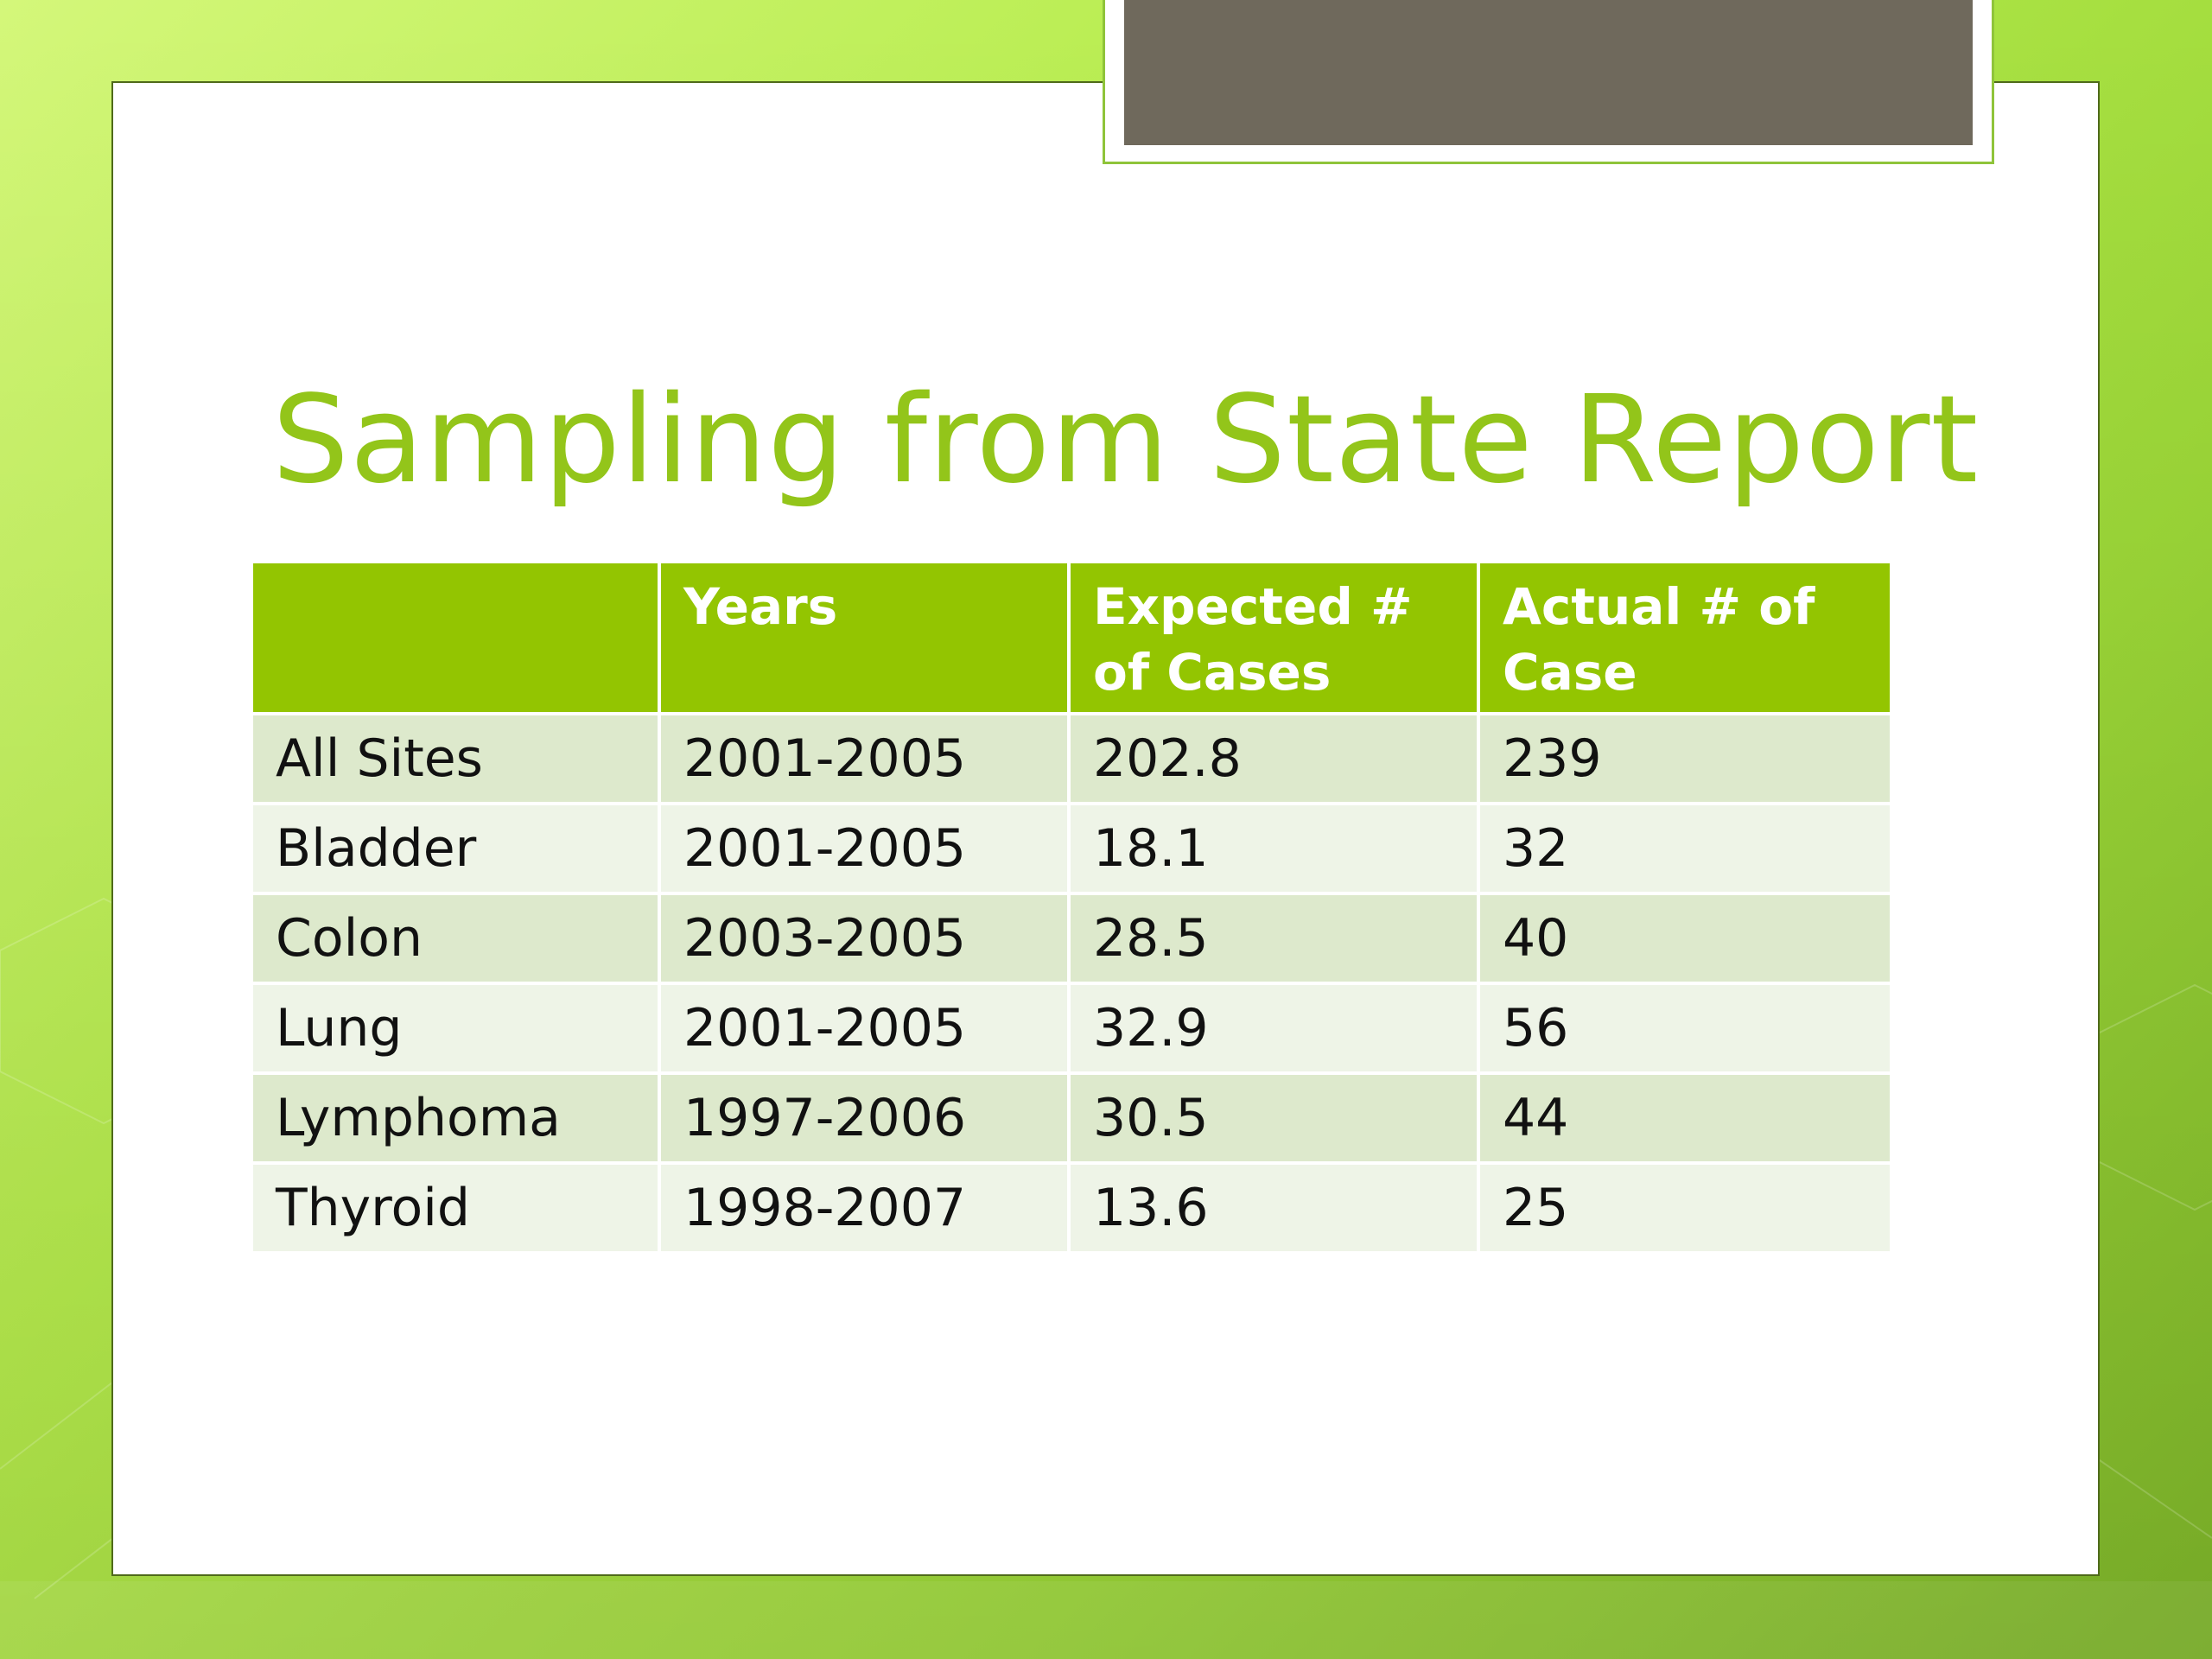 The height and width of the screenshot is (1659, 2212). Describe the element at coordinates (1275, 850) in the screenshot. I see `cell-expected: 18.1` at that location.